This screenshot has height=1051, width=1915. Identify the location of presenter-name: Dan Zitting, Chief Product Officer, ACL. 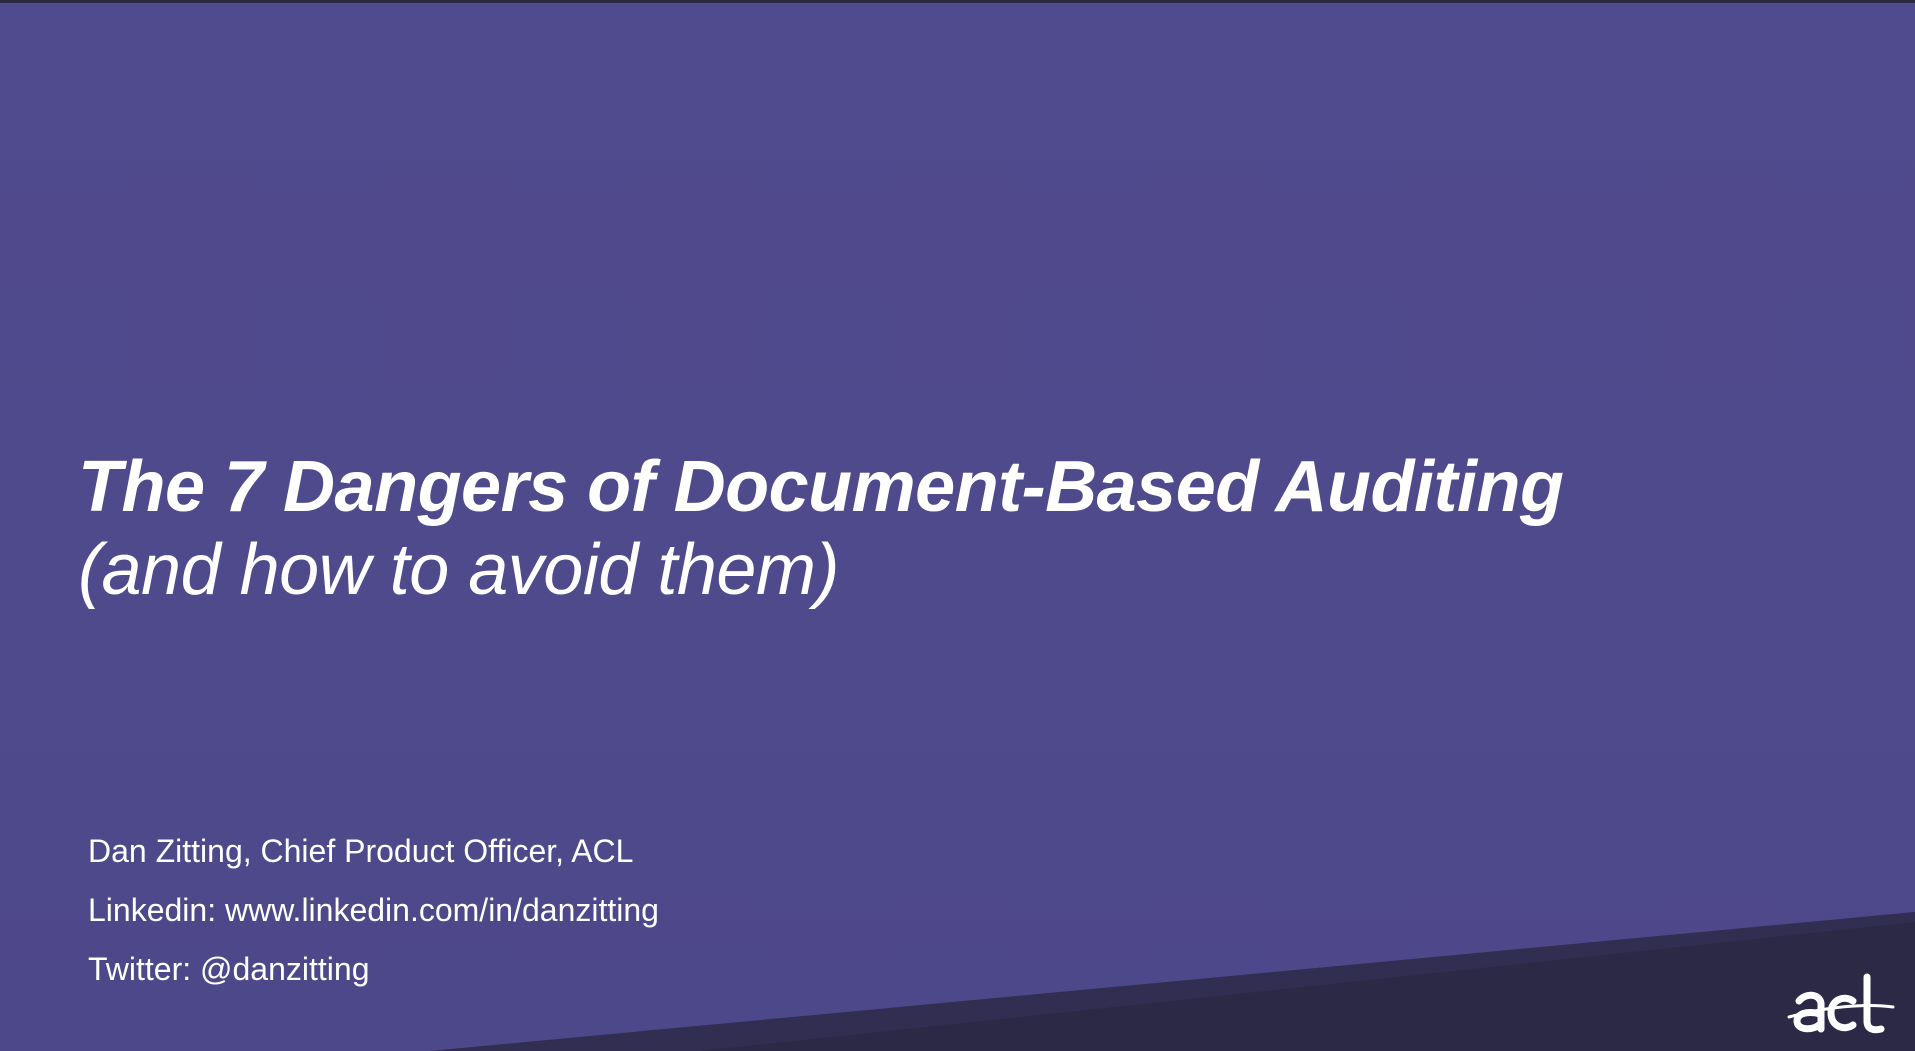
(361, 851).